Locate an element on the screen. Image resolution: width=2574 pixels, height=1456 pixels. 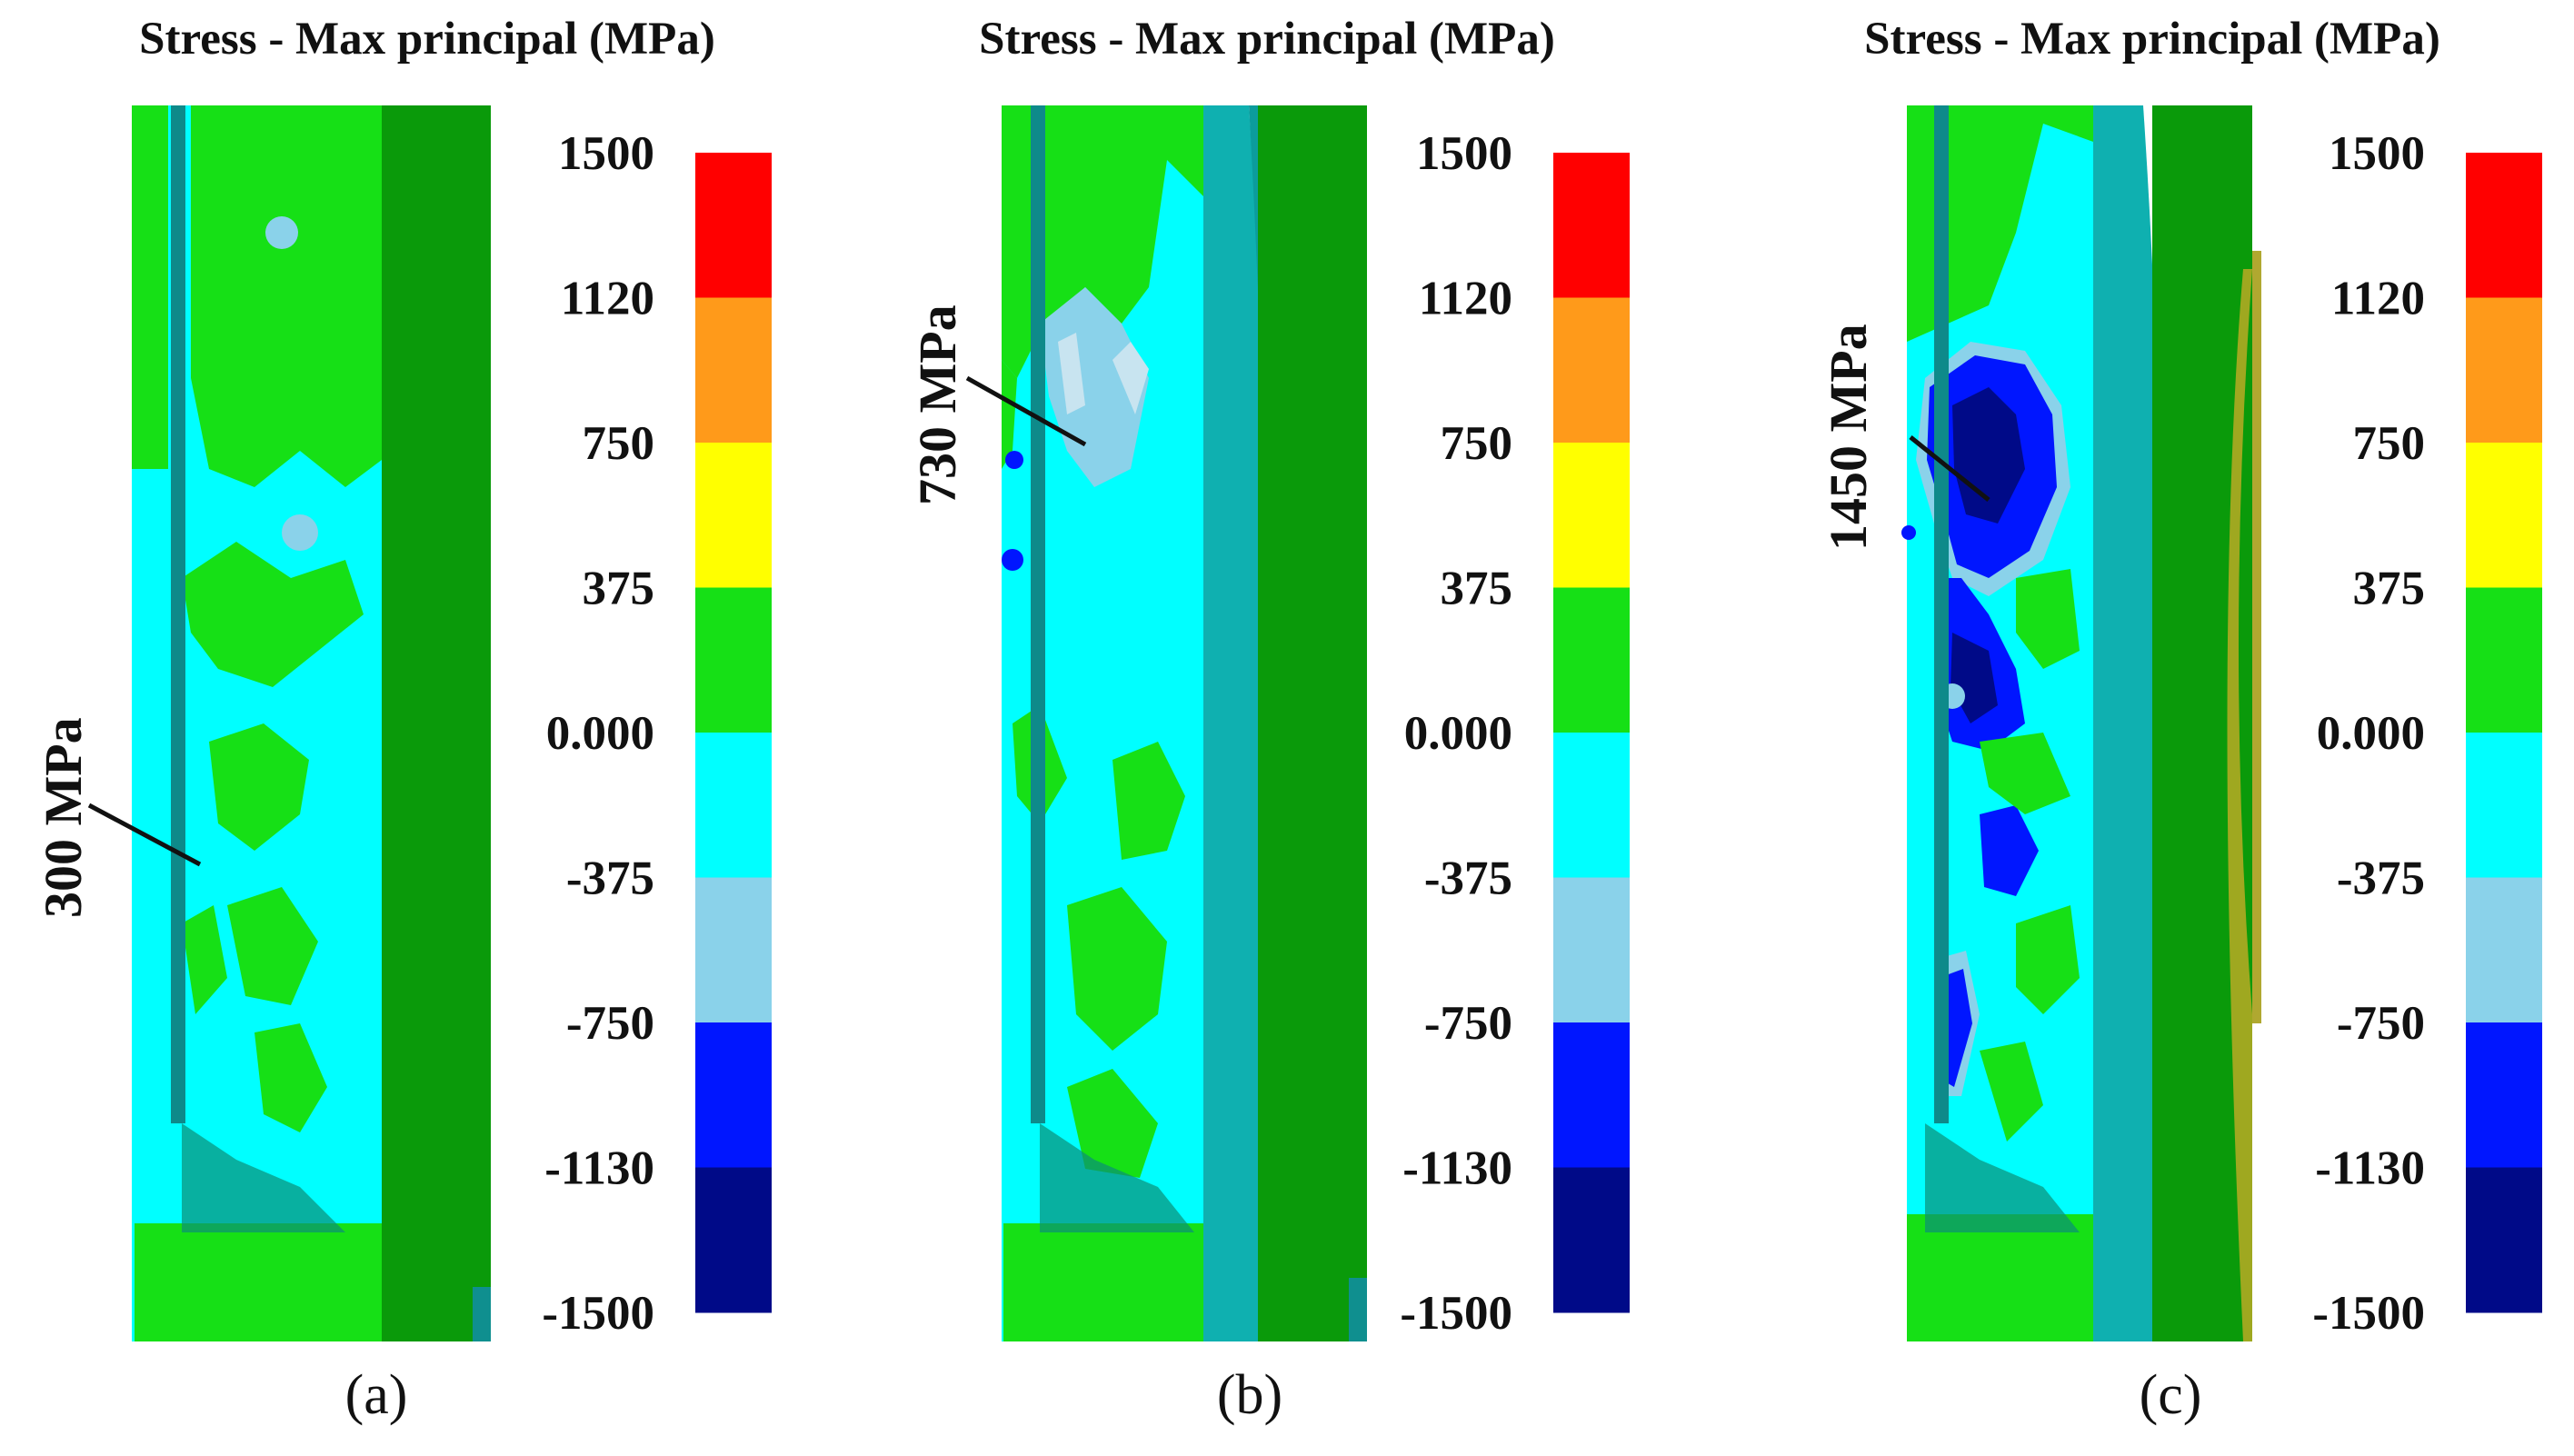
annotation-label: 730 MPa is located at coordinates (937, 404).